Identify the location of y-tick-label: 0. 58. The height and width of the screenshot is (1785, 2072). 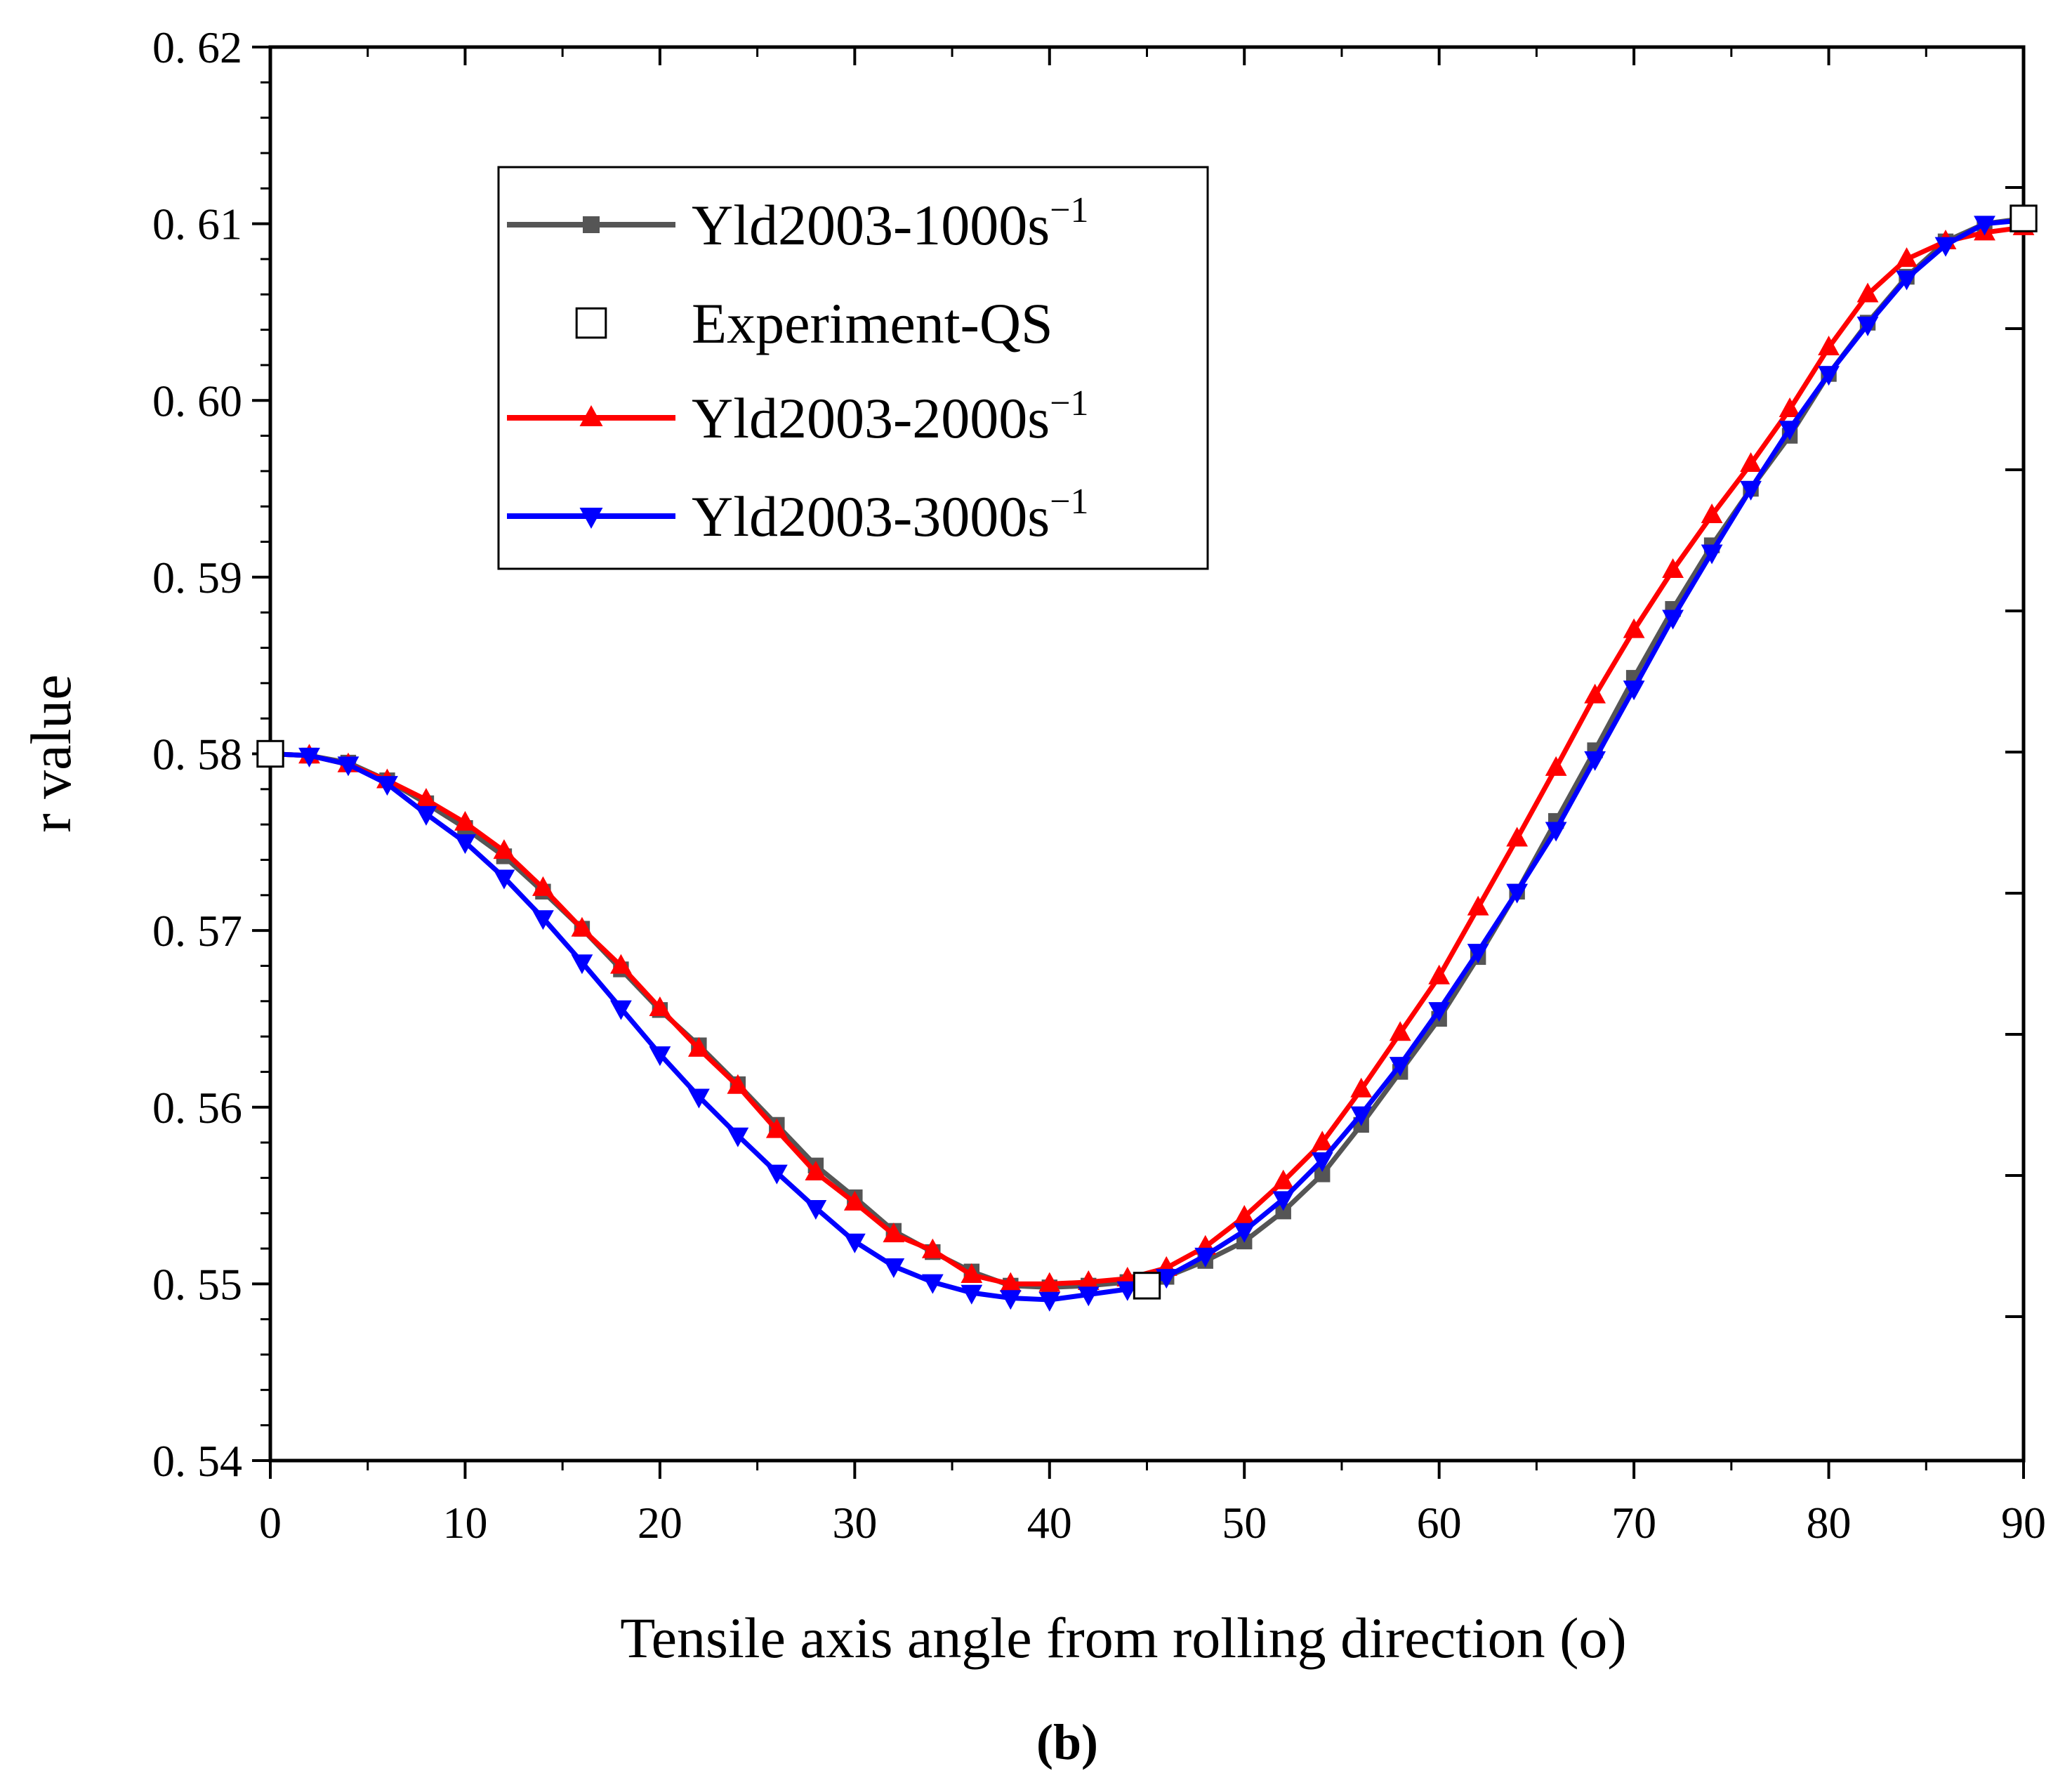
(197, 754).